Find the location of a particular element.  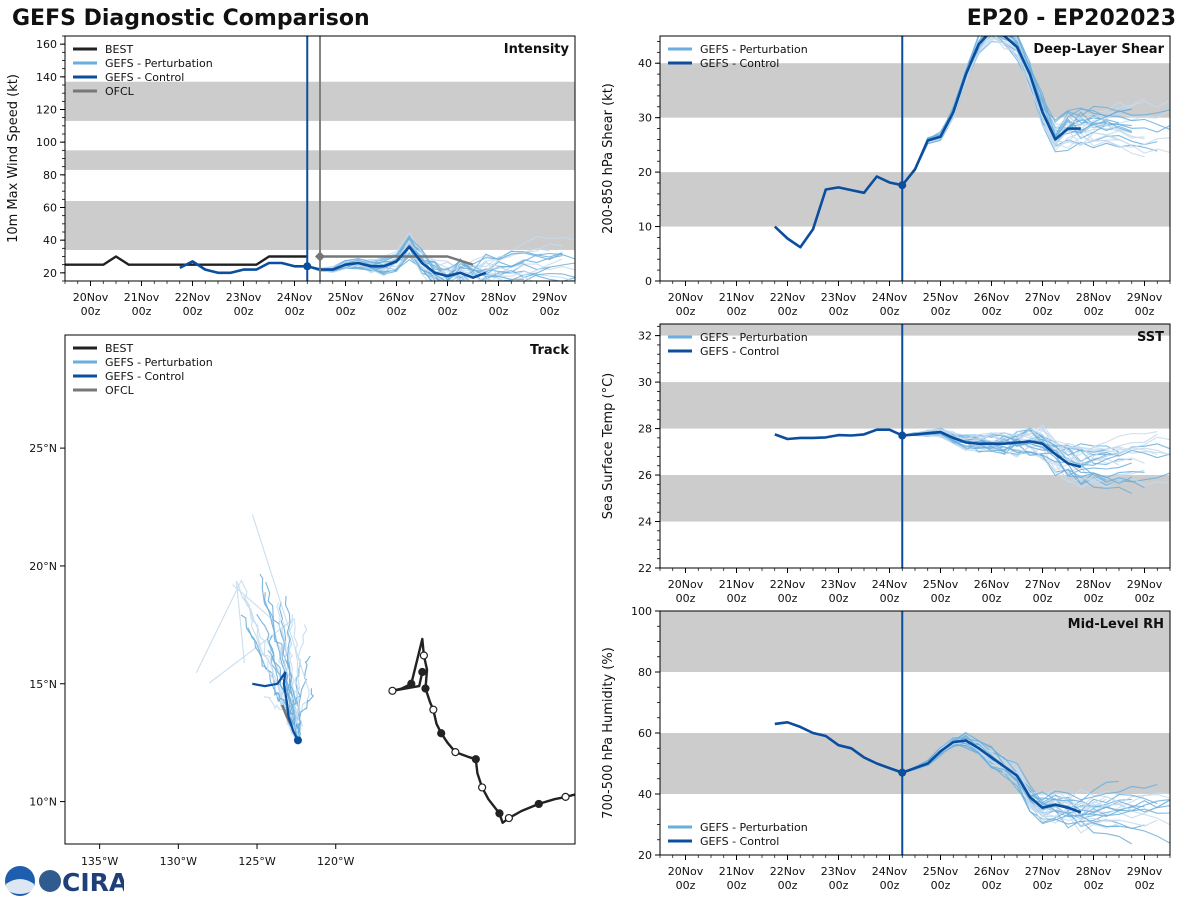

y-tick-label: 28 is located at coordinates (645, 429).